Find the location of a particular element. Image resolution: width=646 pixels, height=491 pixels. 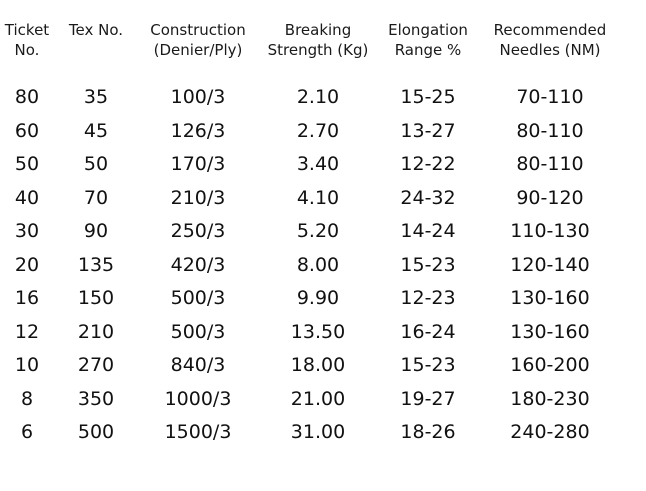

table-row: 10 270 840/3 18.00 15-23 160-200 is located at coordinates (323, 365).